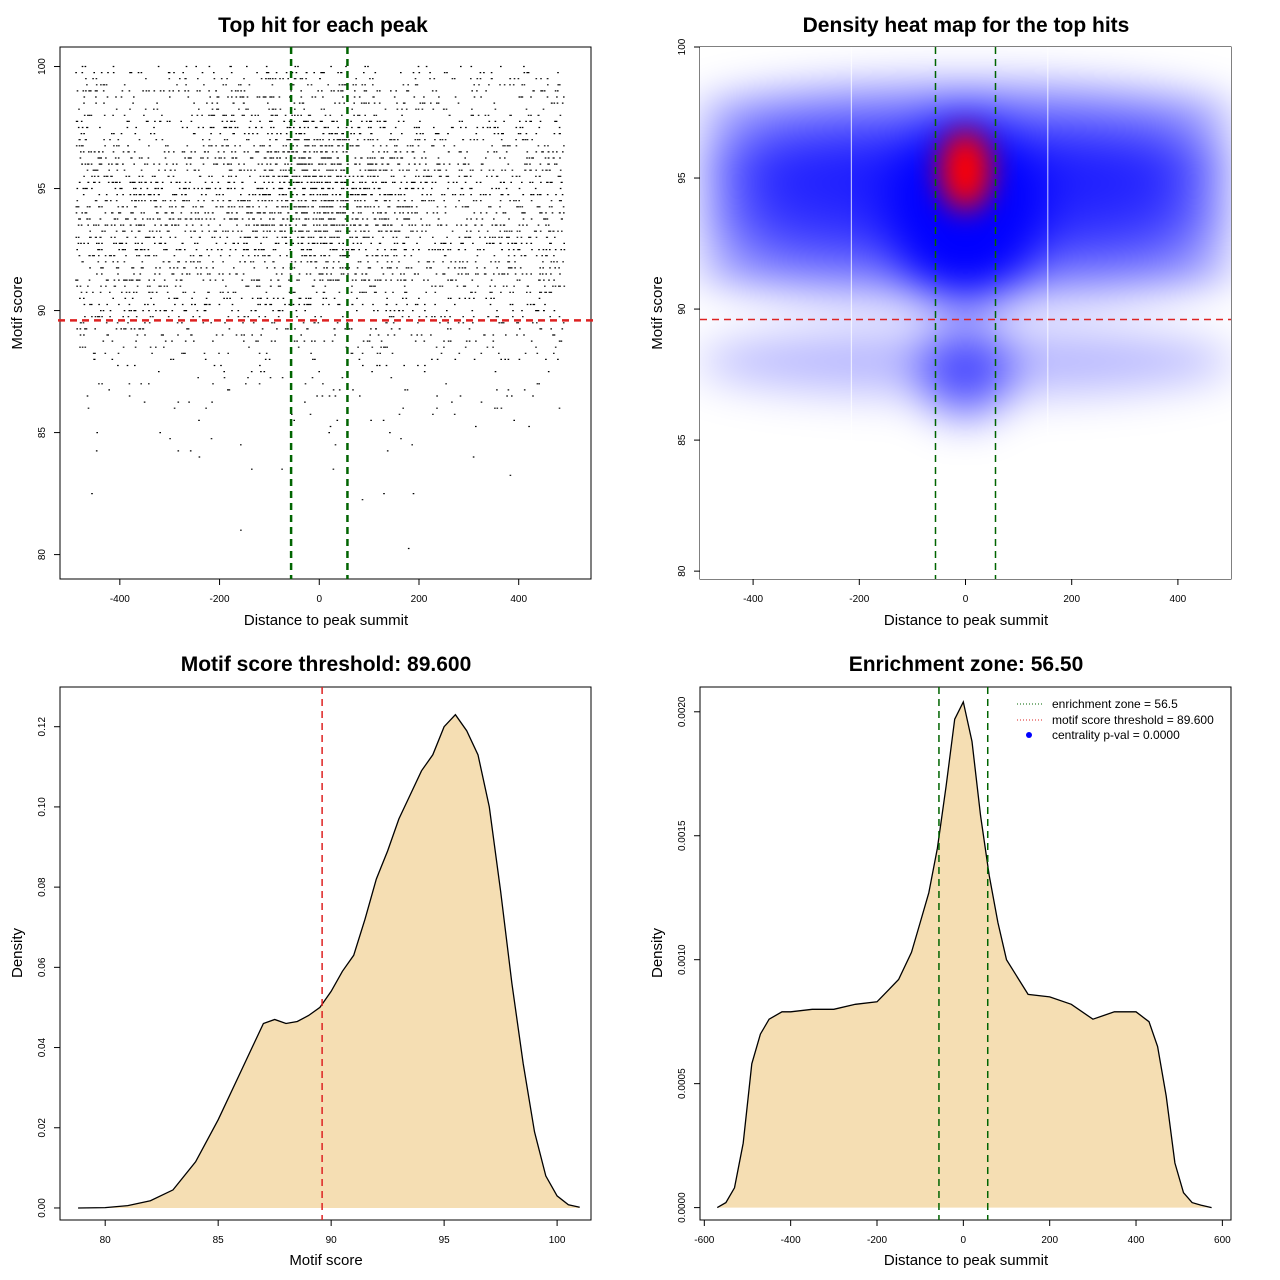 This screenshot has width=1280, height=1280. Describe the element at coordinates (17, 312) in the screenshot. I see `panel1-ylabel: Motif score` at that location.